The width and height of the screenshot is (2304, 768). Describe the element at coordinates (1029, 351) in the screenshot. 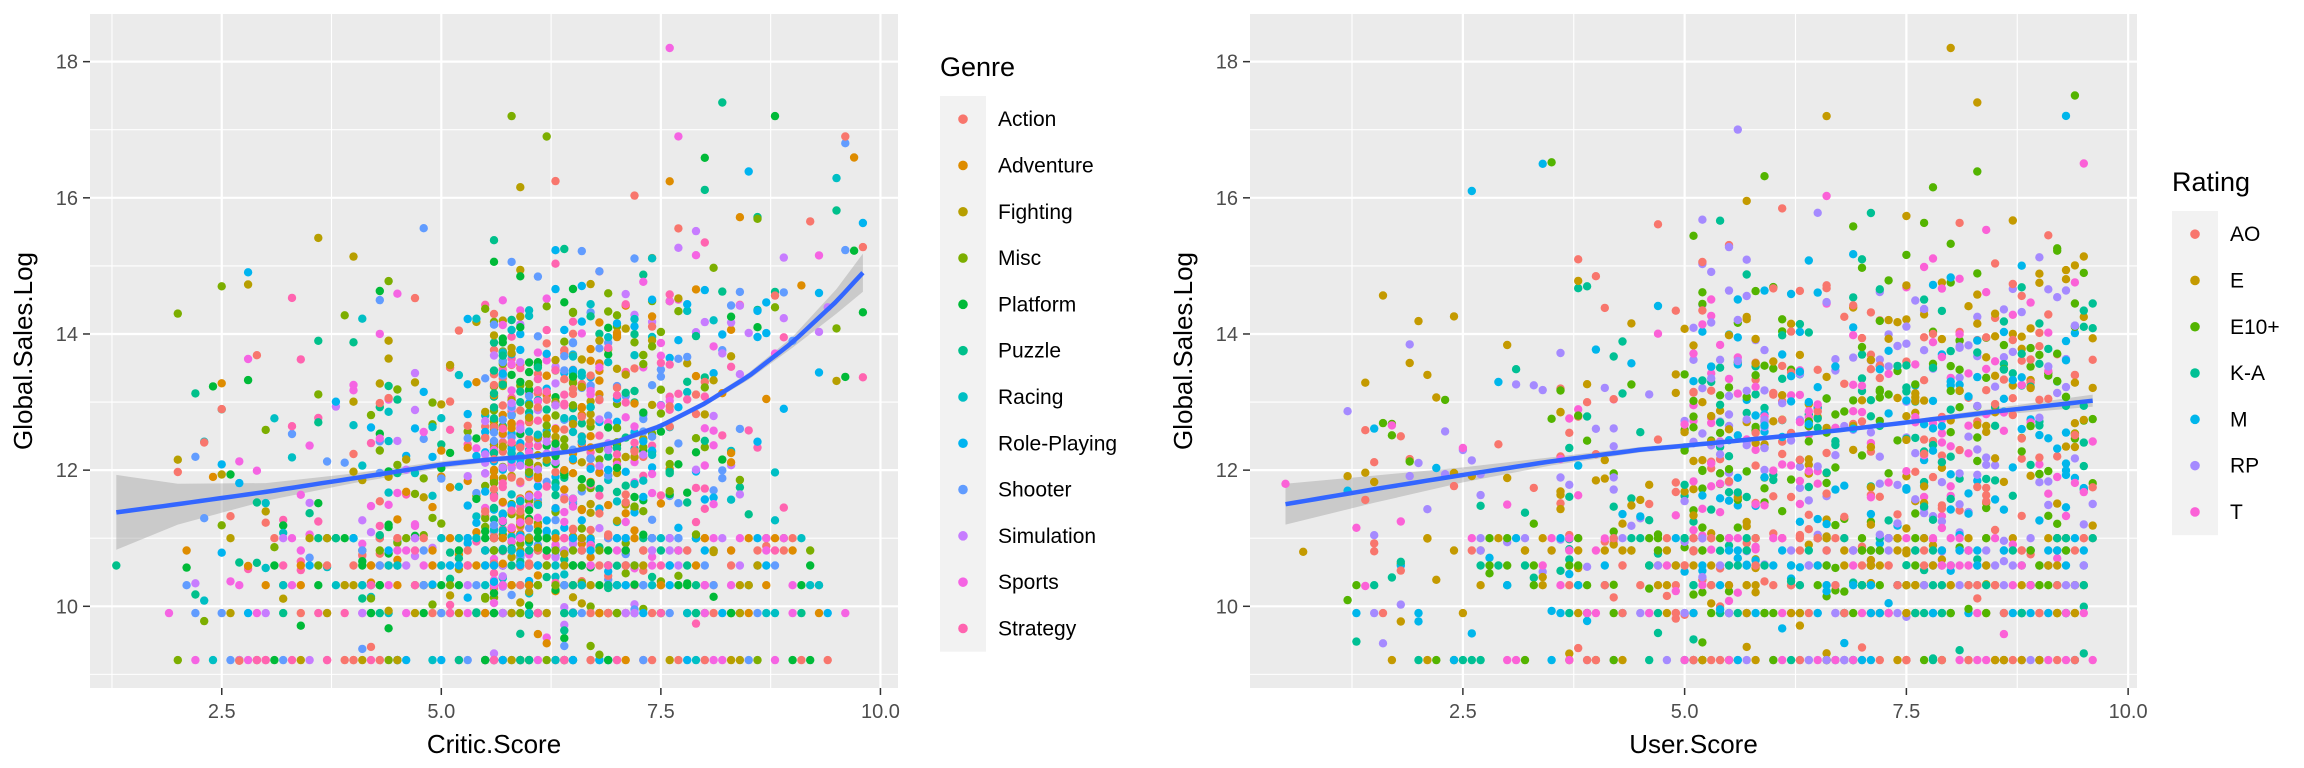

I see `legend-label: Puzzle` at that location.